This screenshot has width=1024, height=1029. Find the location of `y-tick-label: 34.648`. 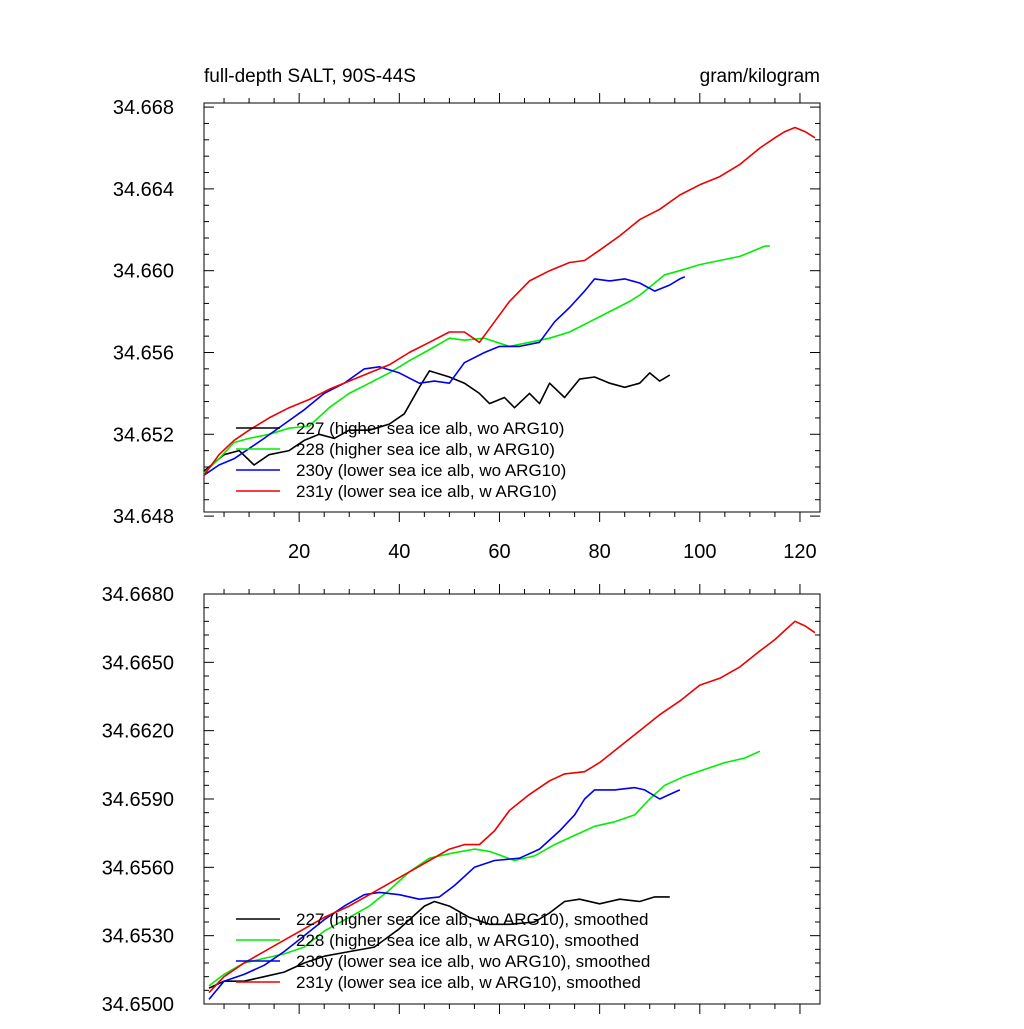

y-tick-label: 34.648 is located at coordinates (143, 517).